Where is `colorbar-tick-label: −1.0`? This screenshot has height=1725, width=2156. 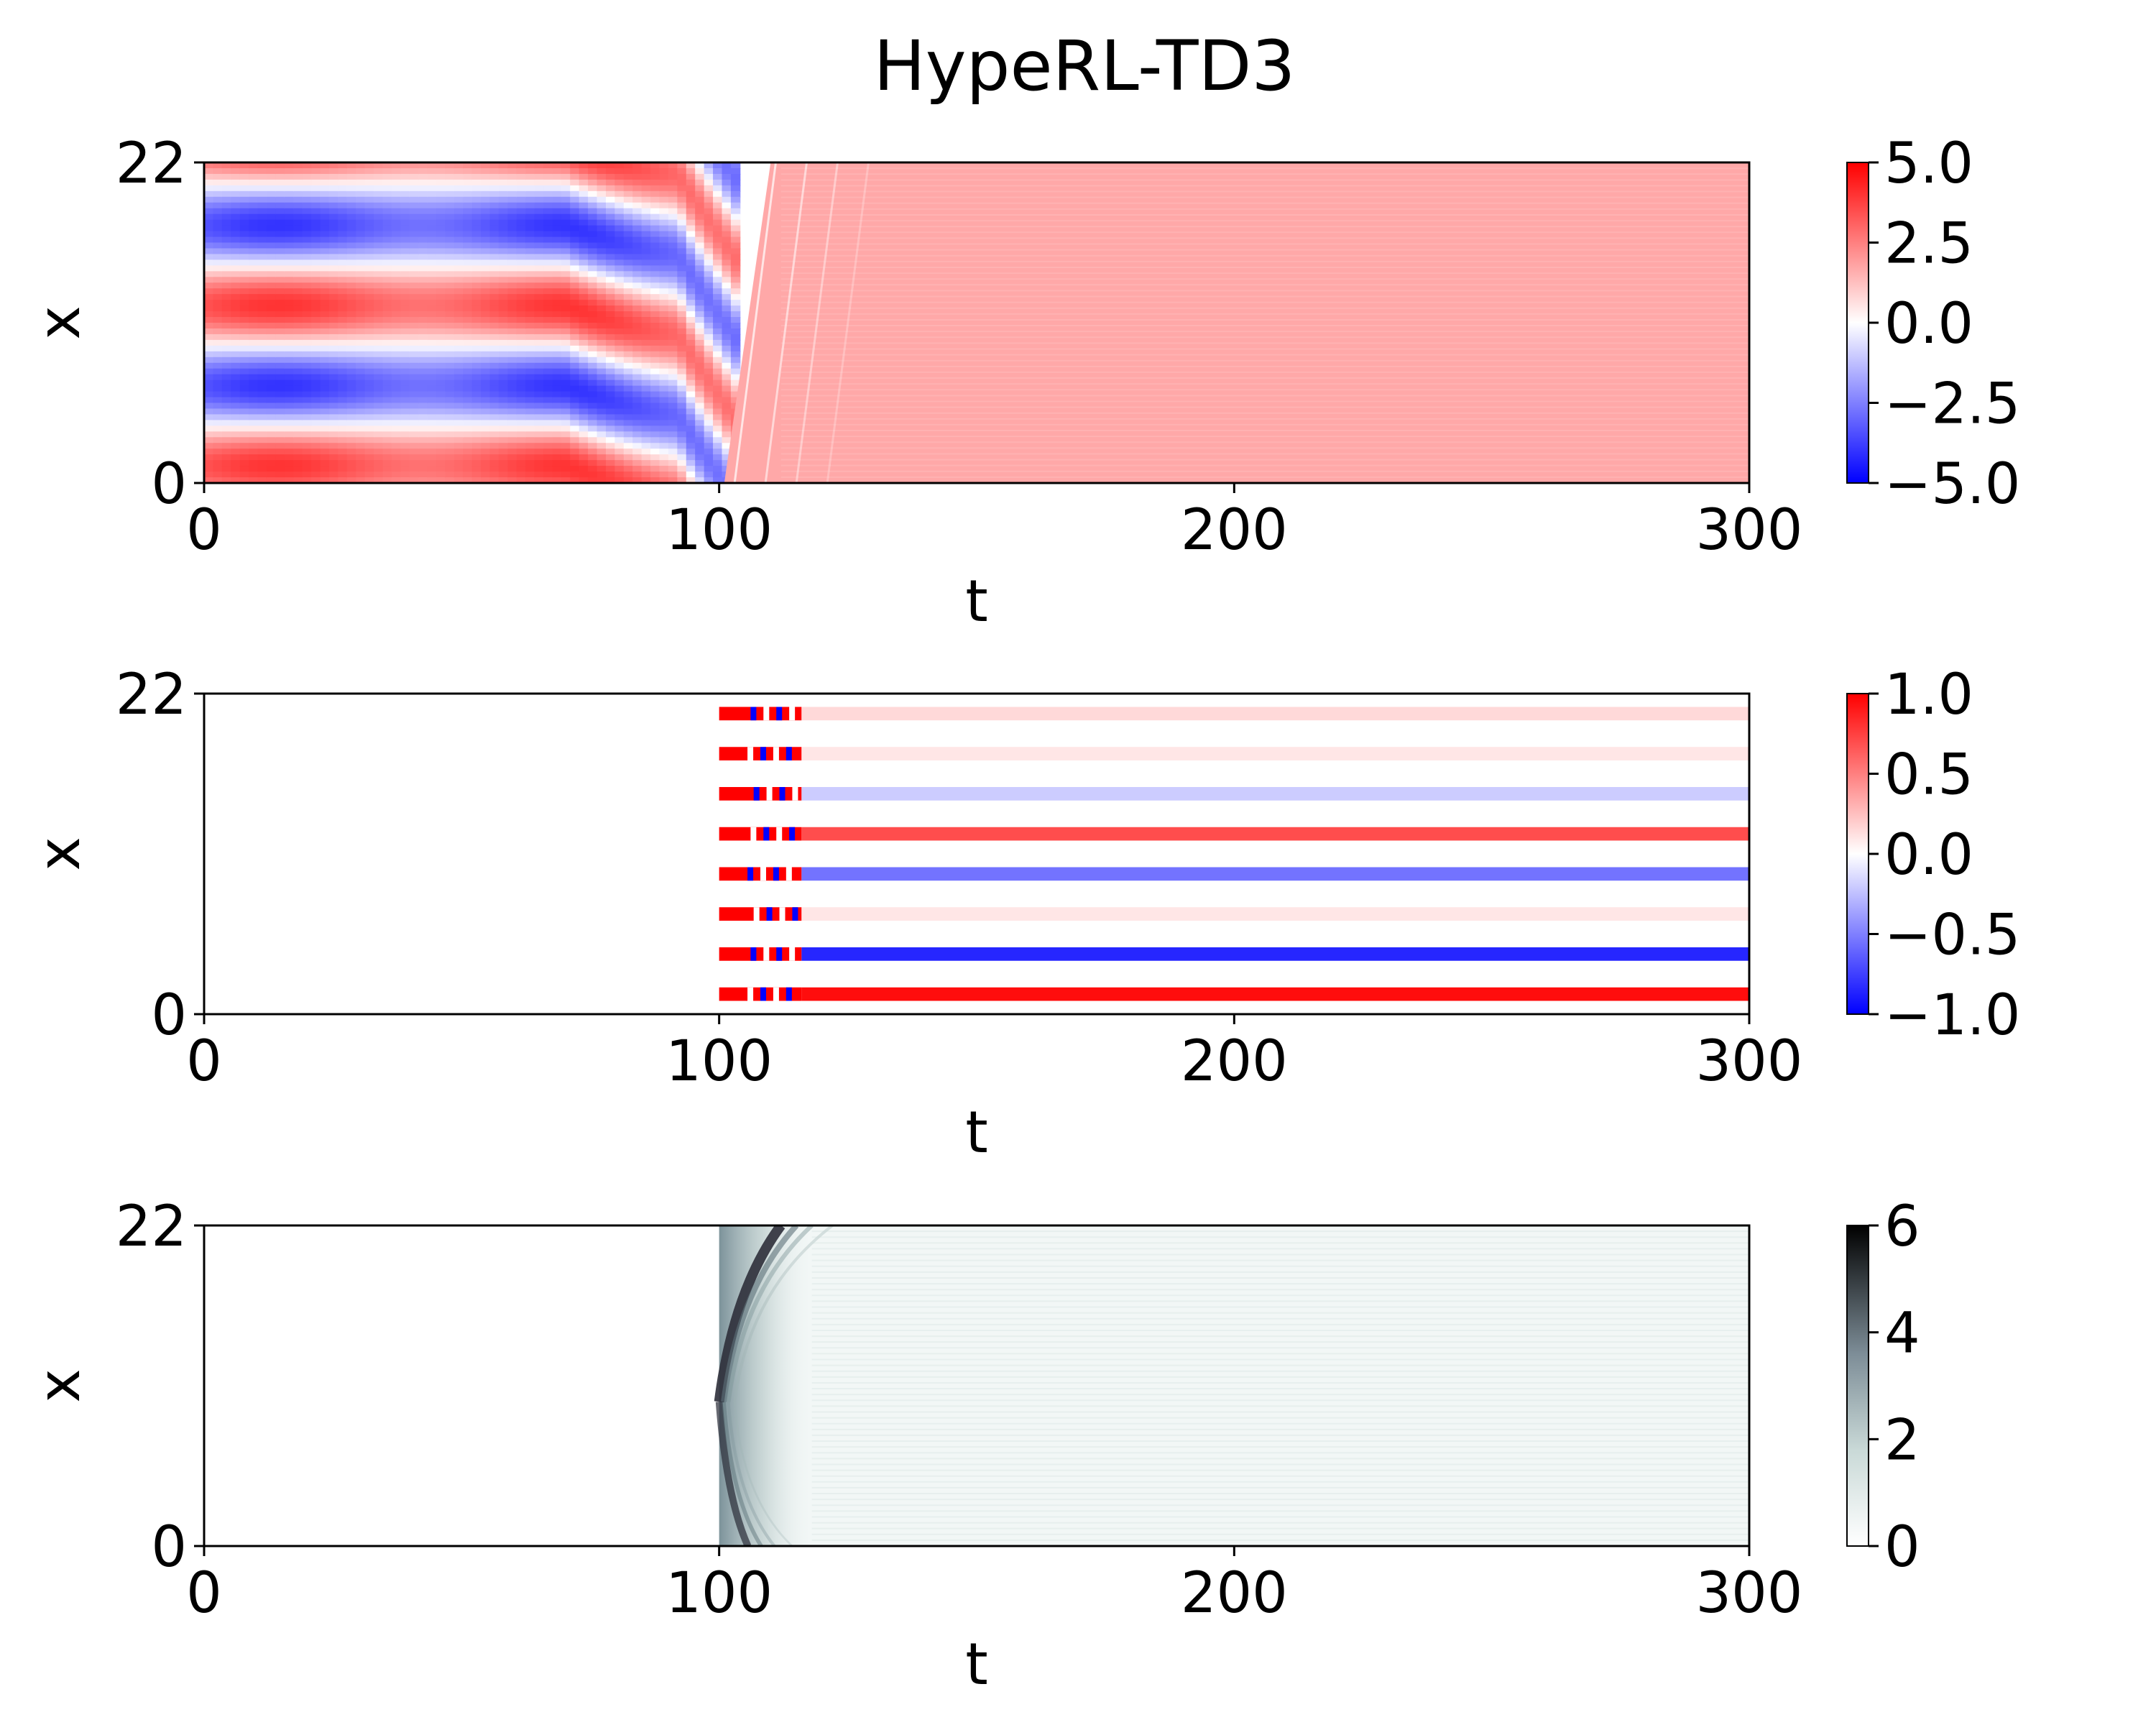
colorbar-tick-label: −1.0 is located at coordinates (1952, 1015).